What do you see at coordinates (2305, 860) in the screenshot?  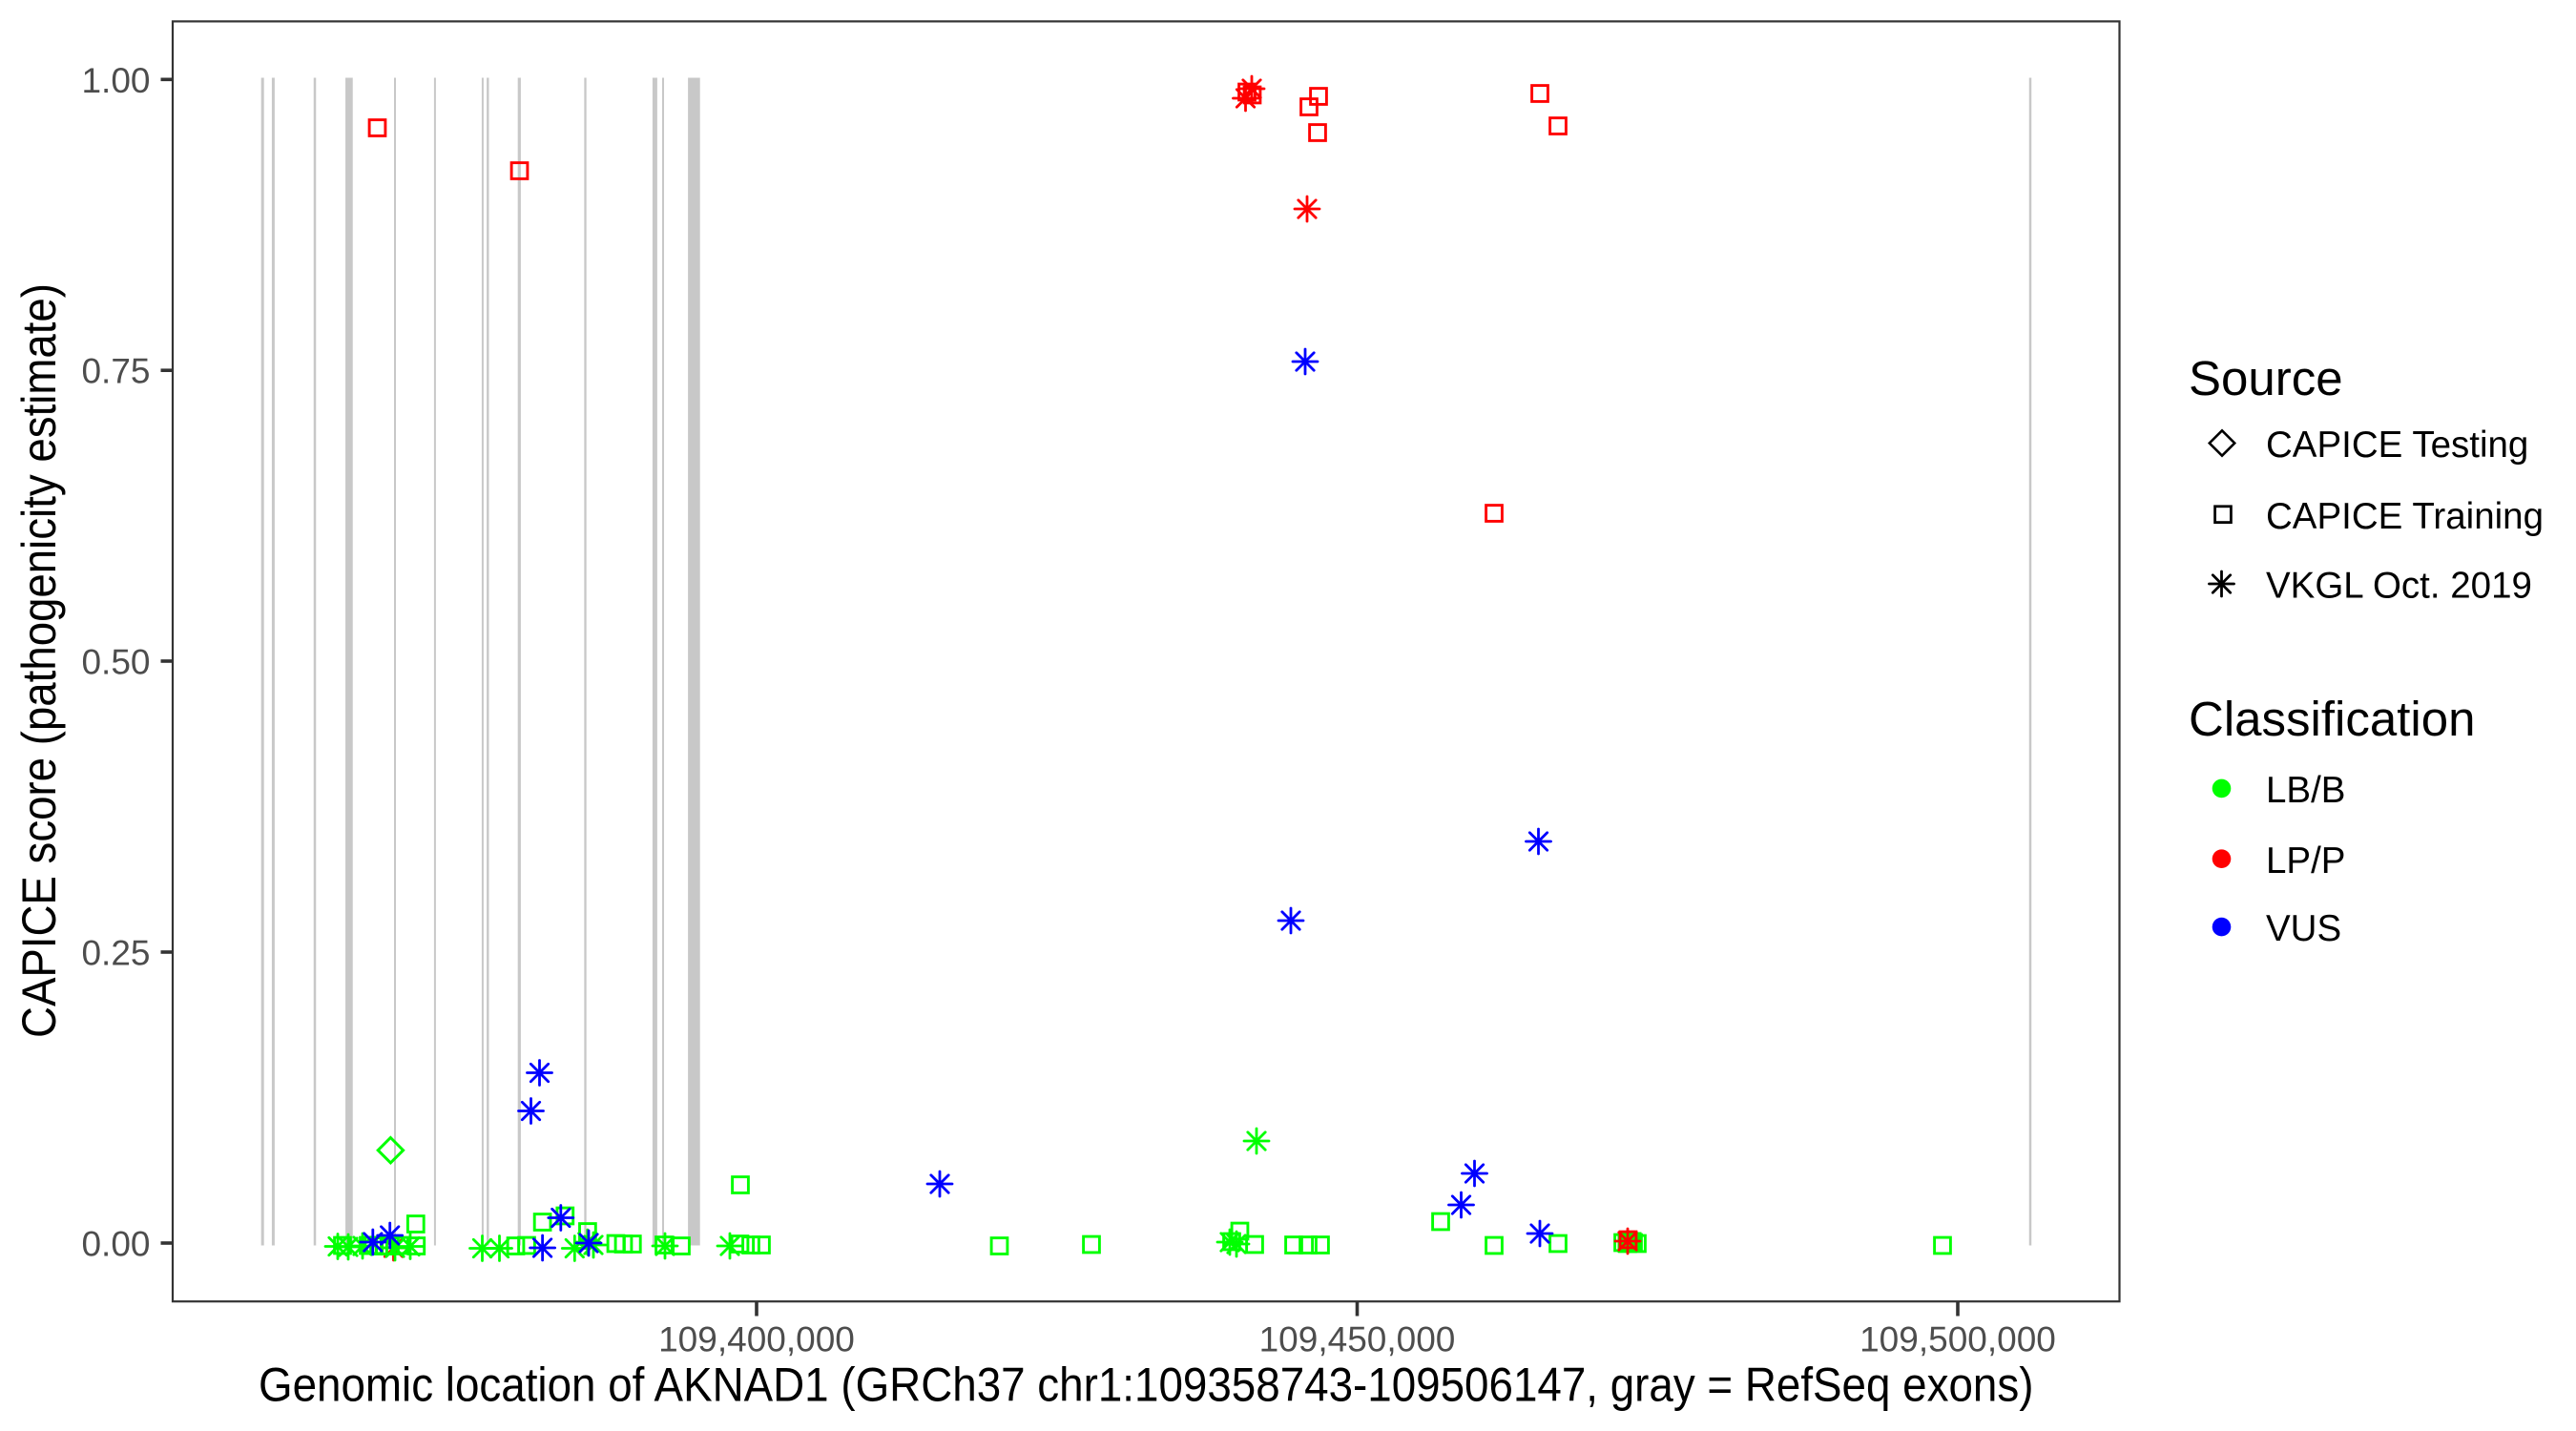 I see `svg-text: LP/P` at bounding box center [2305, 860].